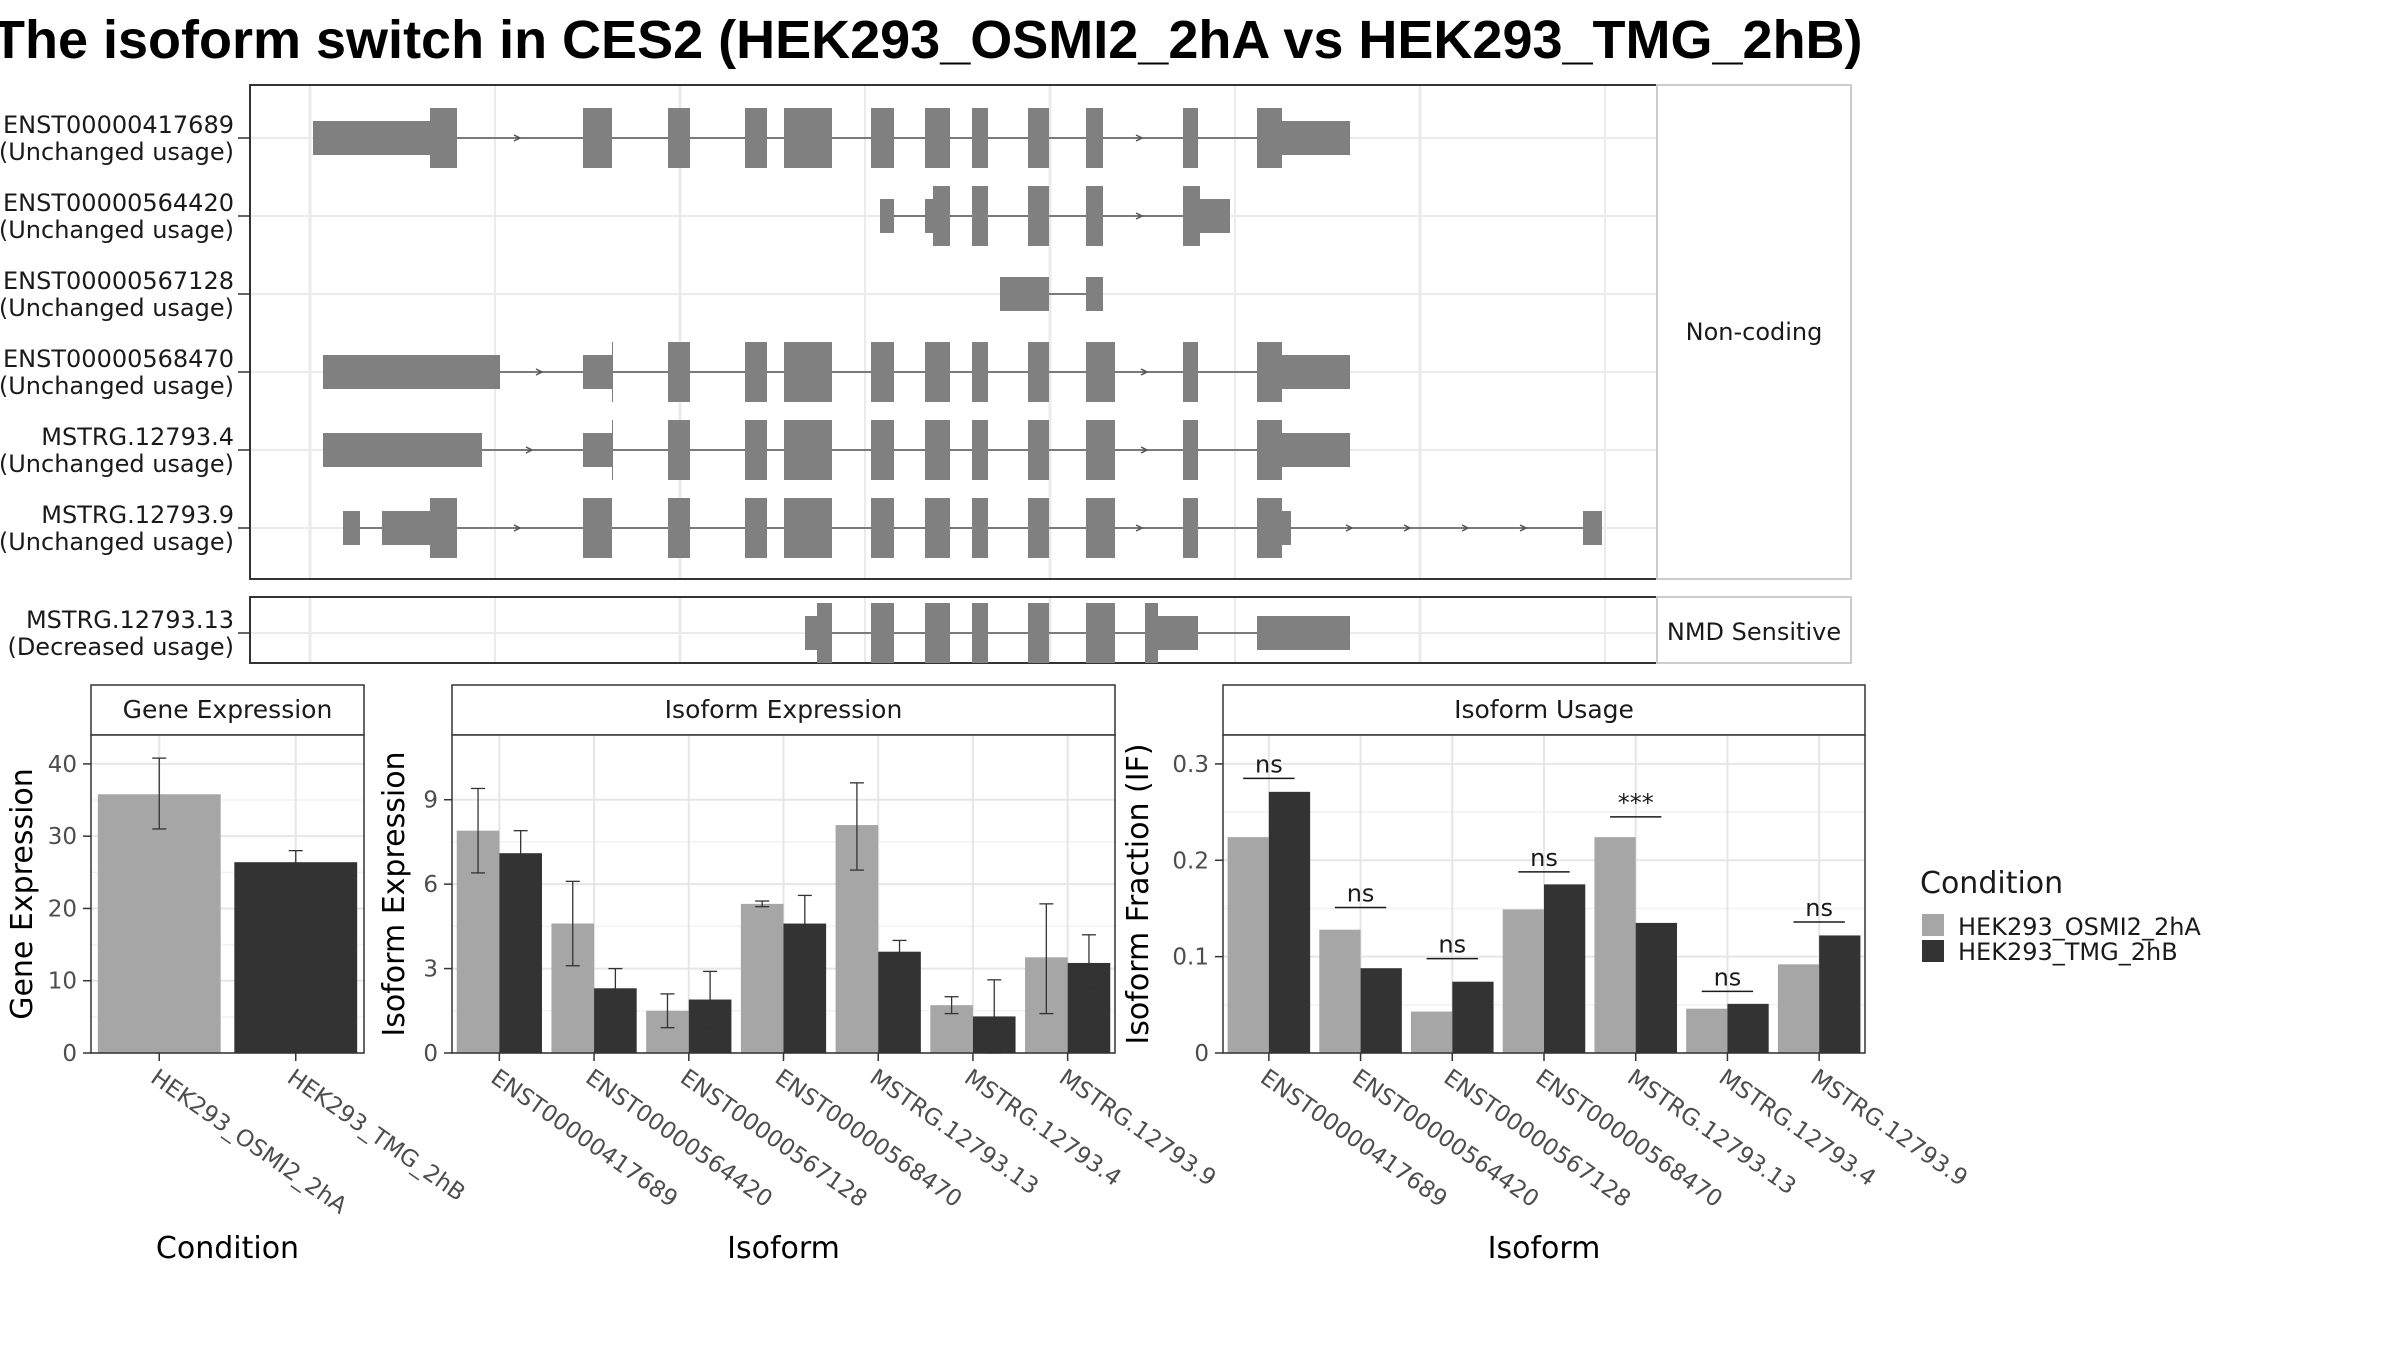 Image resolution: width=2400 pixels, height=1350 pixels. I want to click on legend-key-osmi2, so click(1933, 925).